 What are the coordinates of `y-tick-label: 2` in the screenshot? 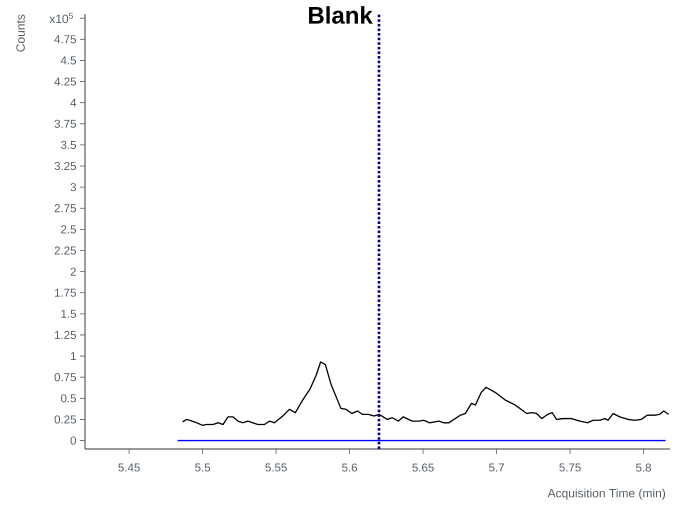 It's located at (73, 272).